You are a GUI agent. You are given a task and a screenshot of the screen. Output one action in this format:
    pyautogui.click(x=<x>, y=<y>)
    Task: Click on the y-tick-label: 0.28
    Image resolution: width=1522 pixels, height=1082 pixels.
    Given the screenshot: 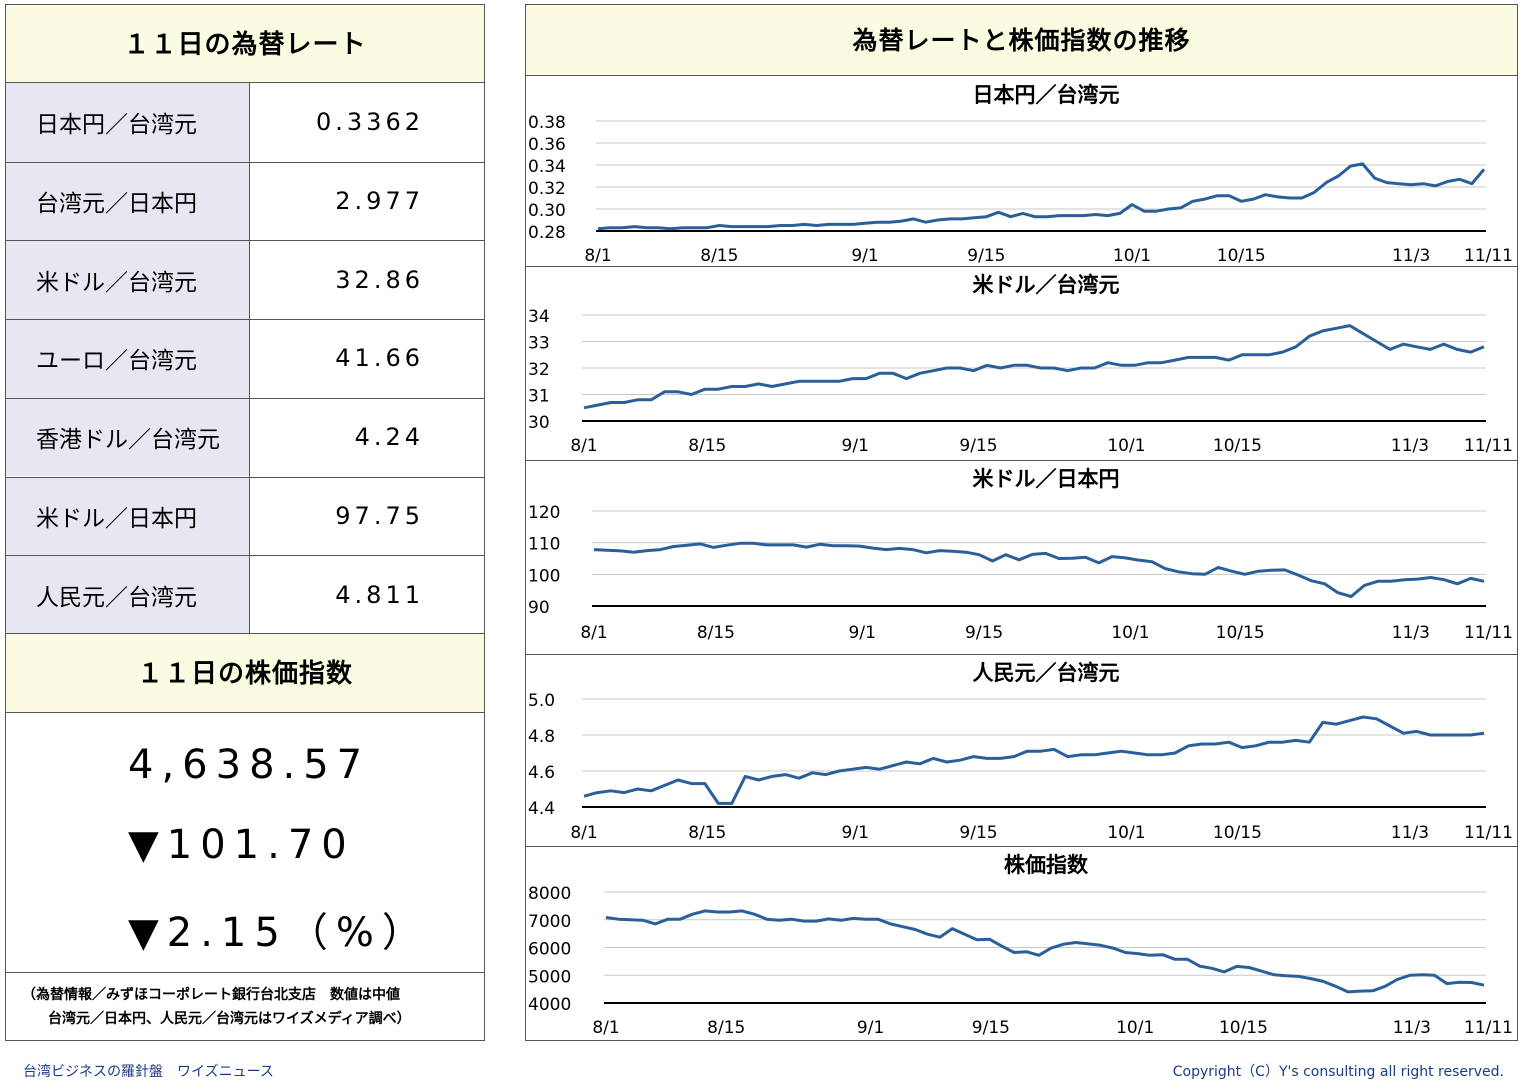 What is the action you would take?
    pyautogui.click(x=547, y=233)
    